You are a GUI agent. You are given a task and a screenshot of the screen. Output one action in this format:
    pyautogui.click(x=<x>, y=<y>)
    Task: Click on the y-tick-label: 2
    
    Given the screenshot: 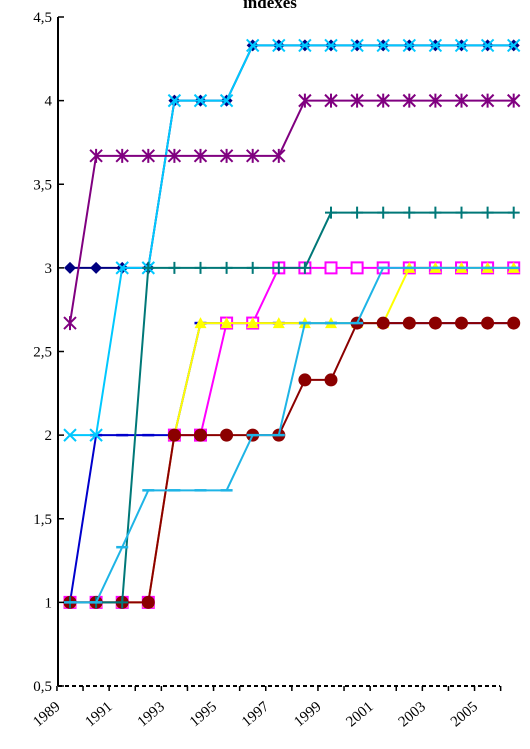 What is the action you would take?
    pyautogui.click(x=49, y=436)
    